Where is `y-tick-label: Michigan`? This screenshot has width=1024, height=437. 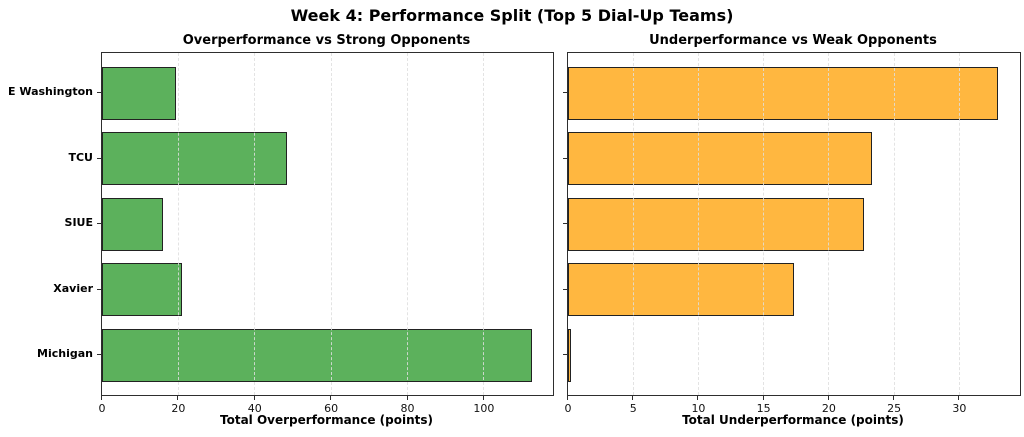 y-tick-label: Michigan is located at coordinates (65, 353).